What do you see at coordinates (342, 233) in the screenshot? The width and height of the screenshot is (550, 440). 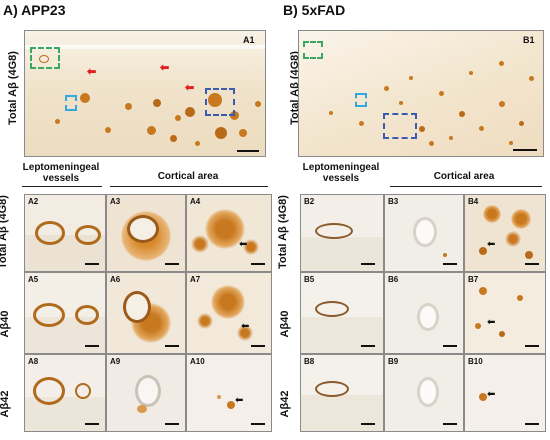 I see `tile-b2: B2` at bounding box center [342, 233].